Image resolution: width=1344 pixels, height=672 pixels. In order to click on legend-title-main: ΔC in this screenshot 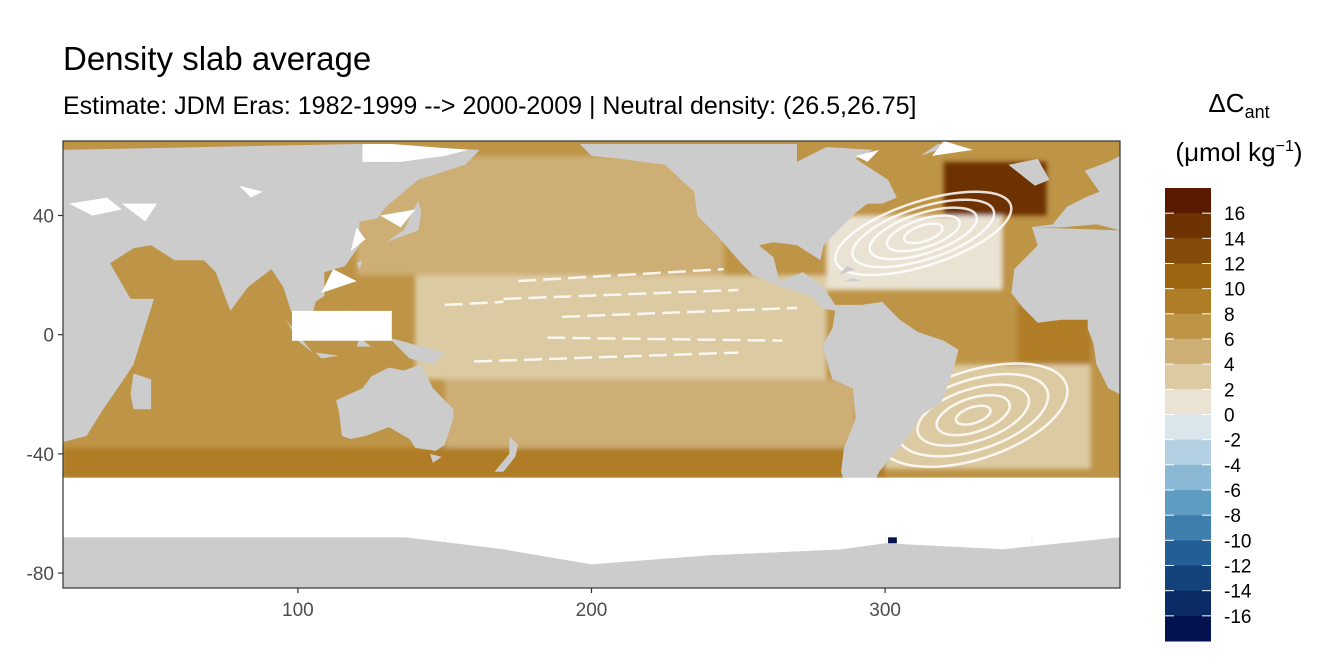, I will do `click(1226, 103)`.